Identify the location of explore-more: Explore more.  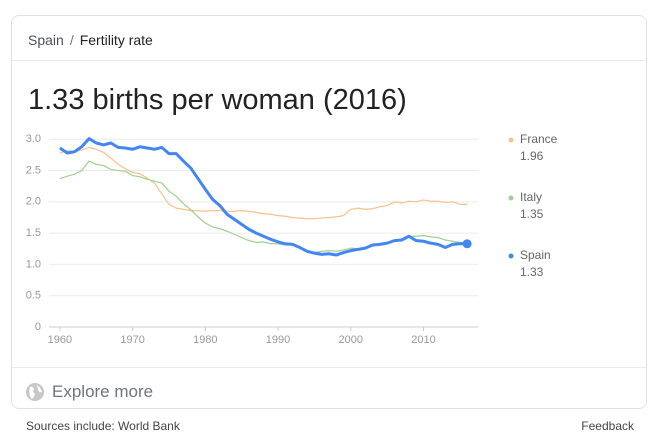
(103, 391).